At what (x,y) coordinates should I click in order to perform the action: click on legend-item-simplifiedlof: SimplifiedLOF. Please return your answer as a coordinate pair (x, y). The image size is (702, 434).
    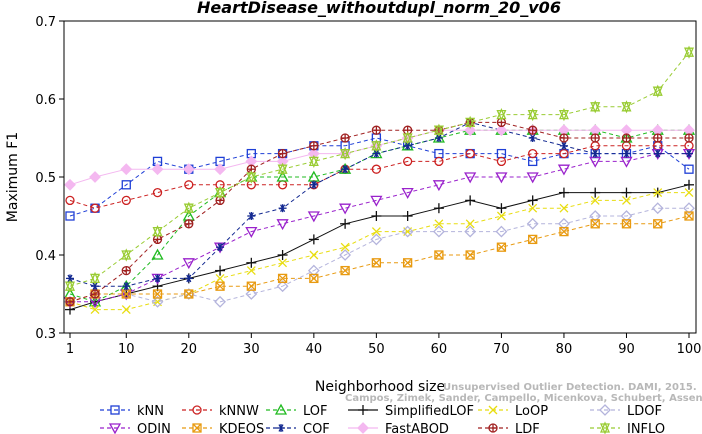
    Looking at the image, I should click on (411, 411).